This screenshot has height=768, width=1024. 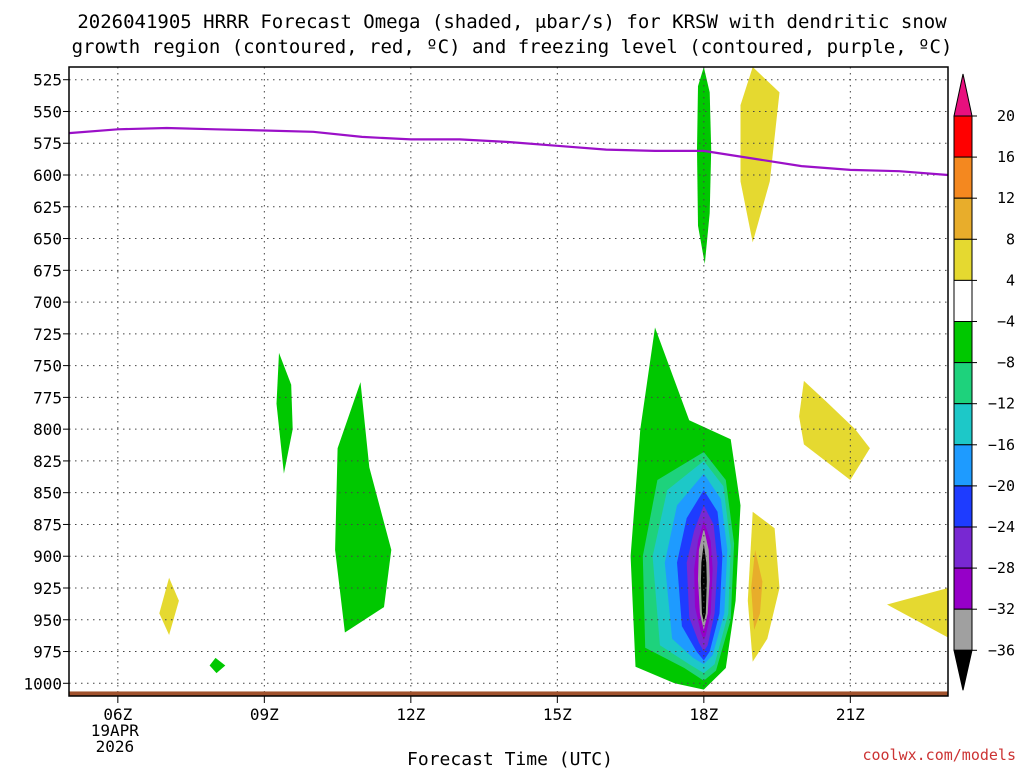 I want to click on colorbar-label-11: −28, so click(x=1001, y=568).